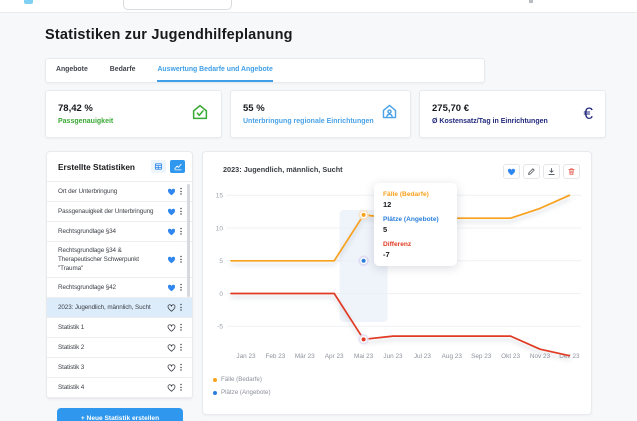  I want to click on list-item: Rechtsgrundlage §34 ⋮, so click(119, 231).